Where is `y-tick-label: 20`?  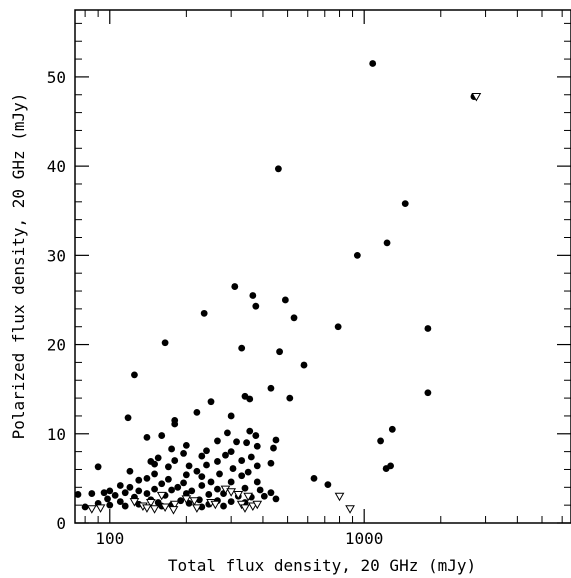
y-tick-label: 20 is located at coordinates (56, 345).